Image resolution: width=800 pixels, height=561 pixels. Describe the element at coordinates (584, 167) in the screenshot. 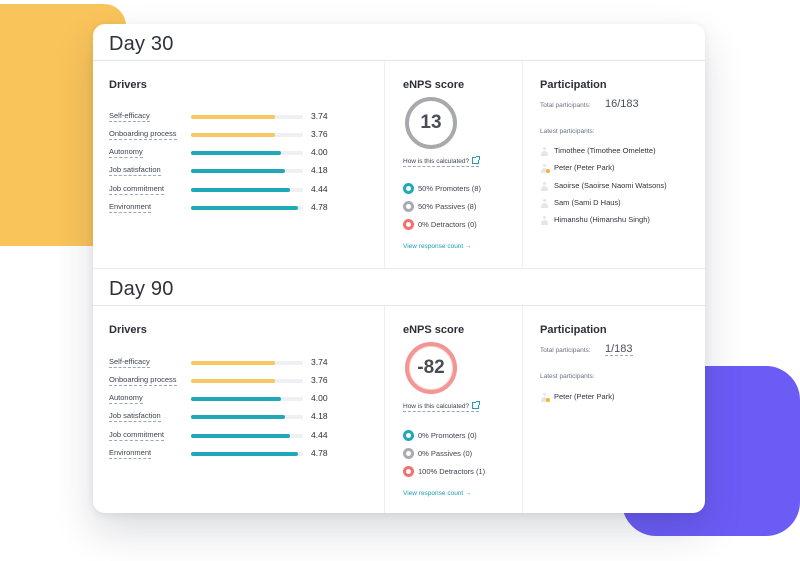

I see `participant-name: Peter (Peter Park)` at that location.